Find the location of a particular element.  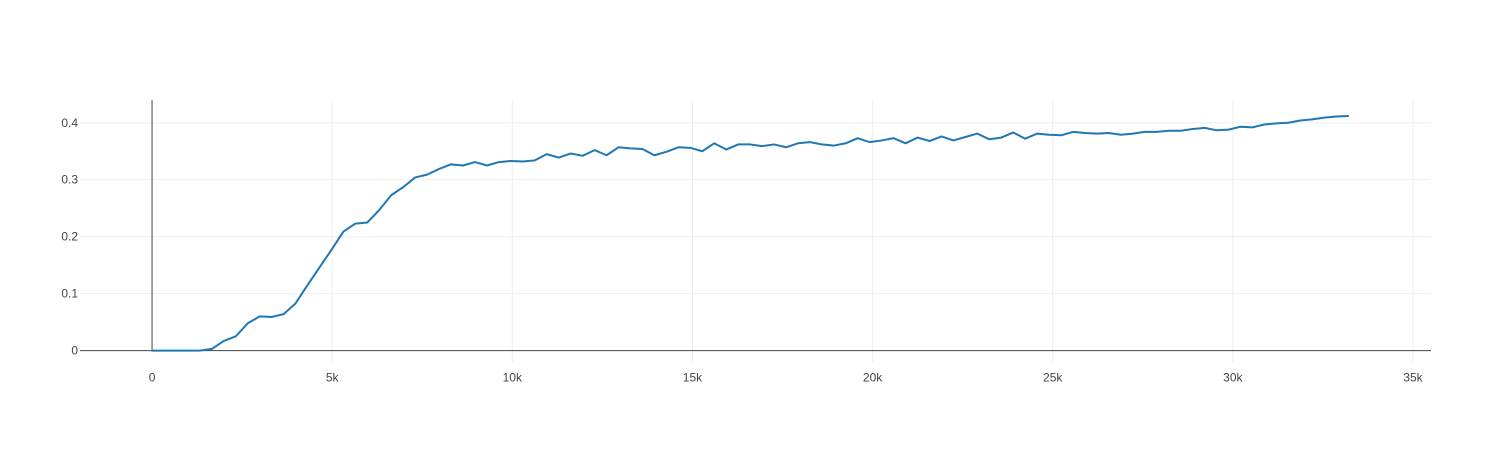

y-tick-label: 0.1 is located at coordinates (69, 294).